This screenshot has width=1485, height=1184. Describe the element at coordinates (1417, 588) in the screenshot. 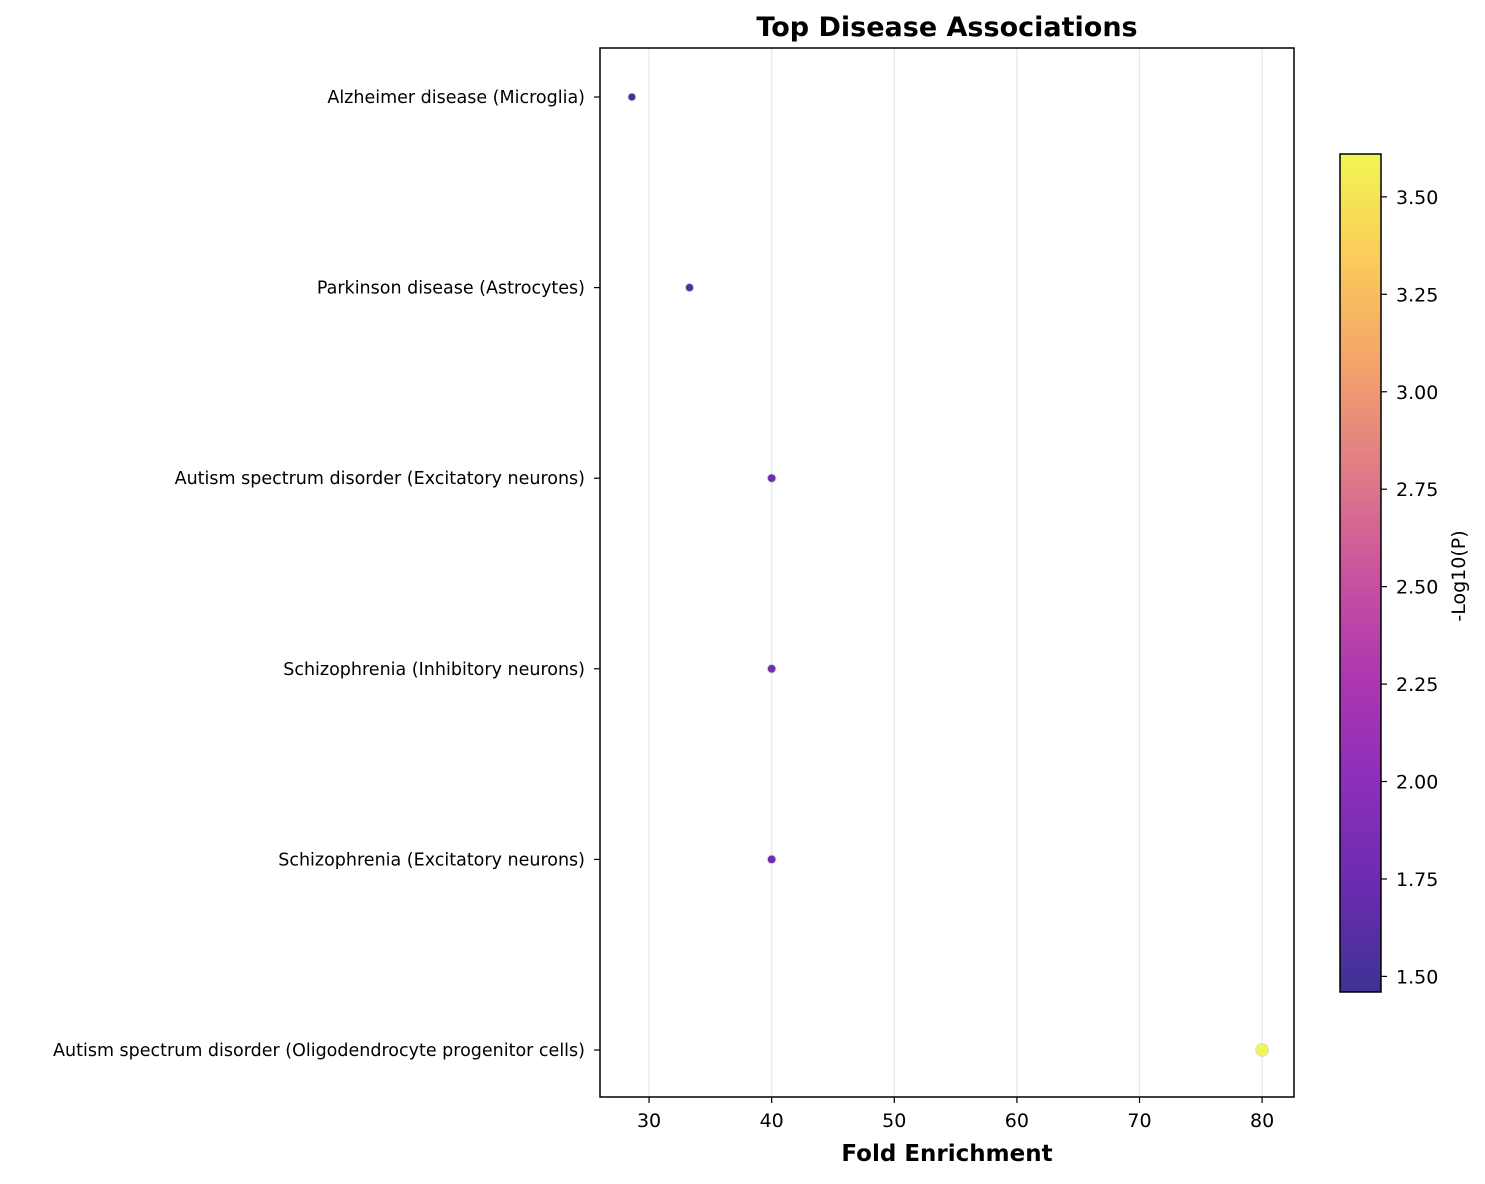

I see `colorbar-tick-label: 2.50` at that location.